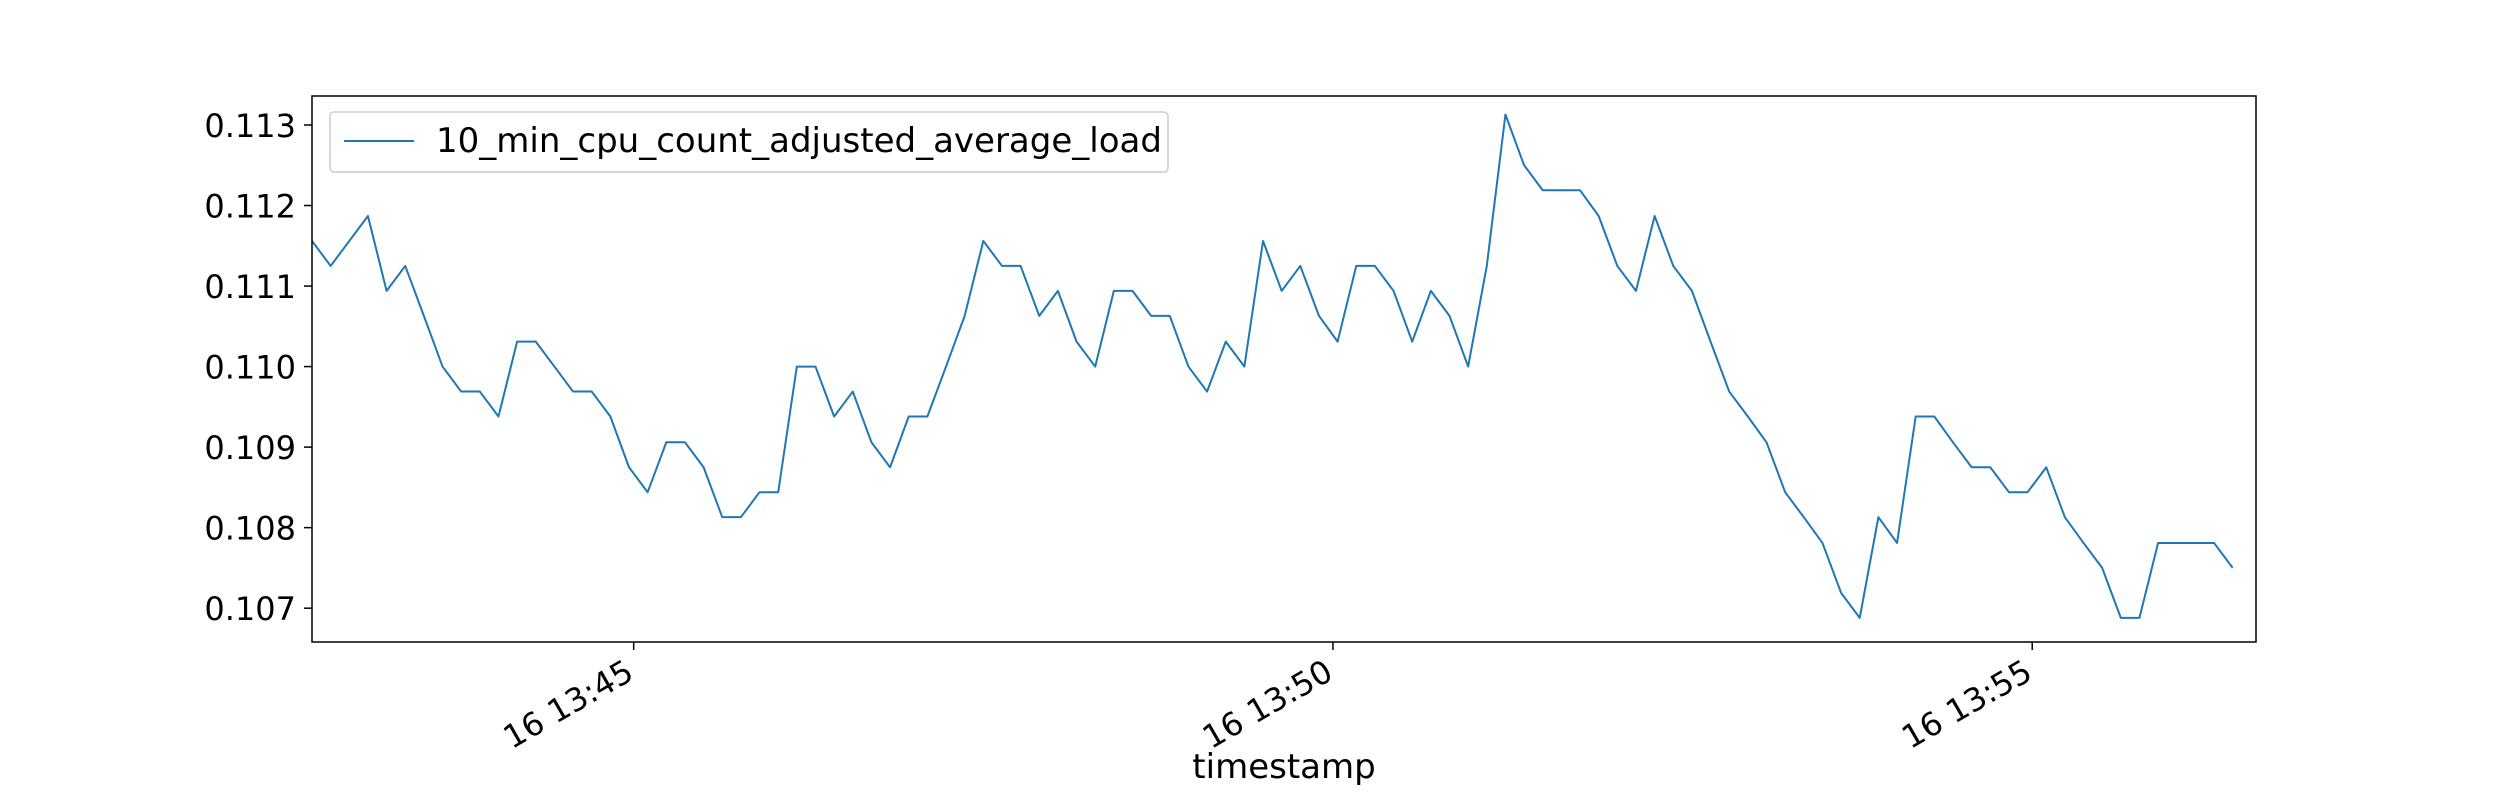 This screenshot has width=2500, height=800. Describe the element at coordinates (1283, 767) in the screenshot. I see `x-axis-label: timestamp` at that location.